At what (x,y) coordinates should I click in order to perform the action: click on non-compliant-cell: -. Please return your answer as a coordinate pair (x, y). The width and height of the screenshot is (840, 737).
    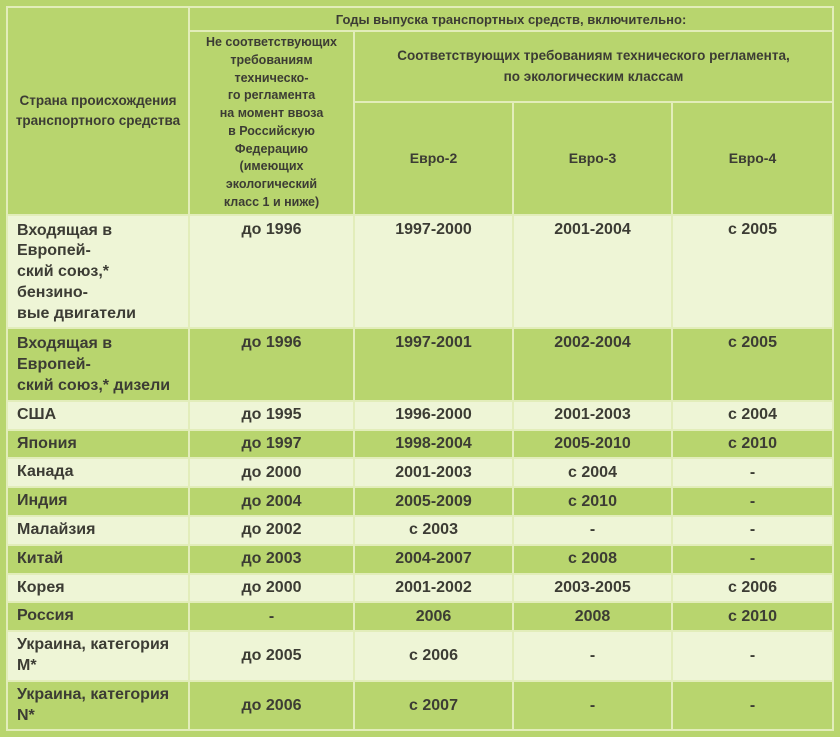
    Looking at the image, I should click on (271, 617).